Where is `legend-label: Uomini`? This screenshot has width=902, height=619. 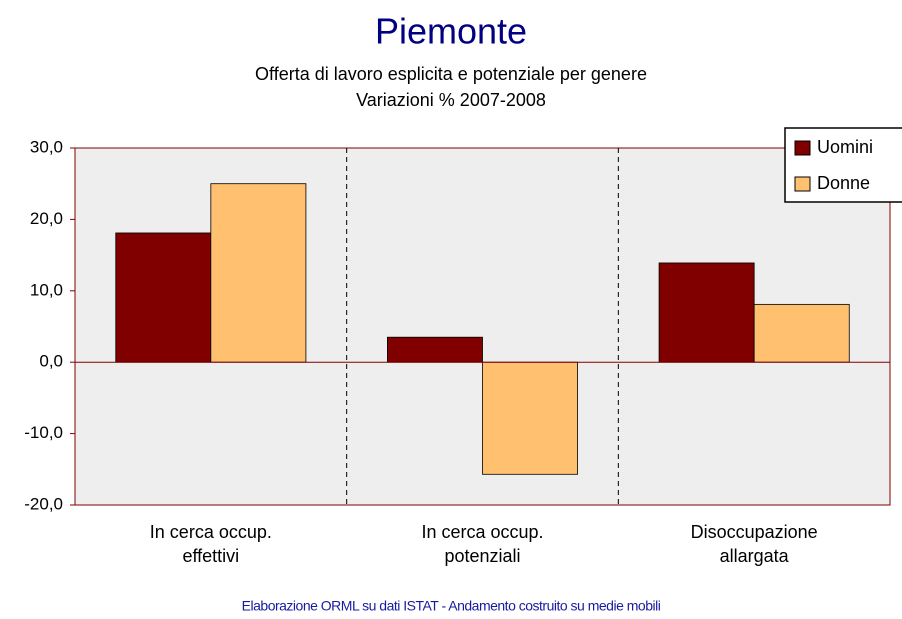 legend-label: Uomini is located at coordinates (845, 147).